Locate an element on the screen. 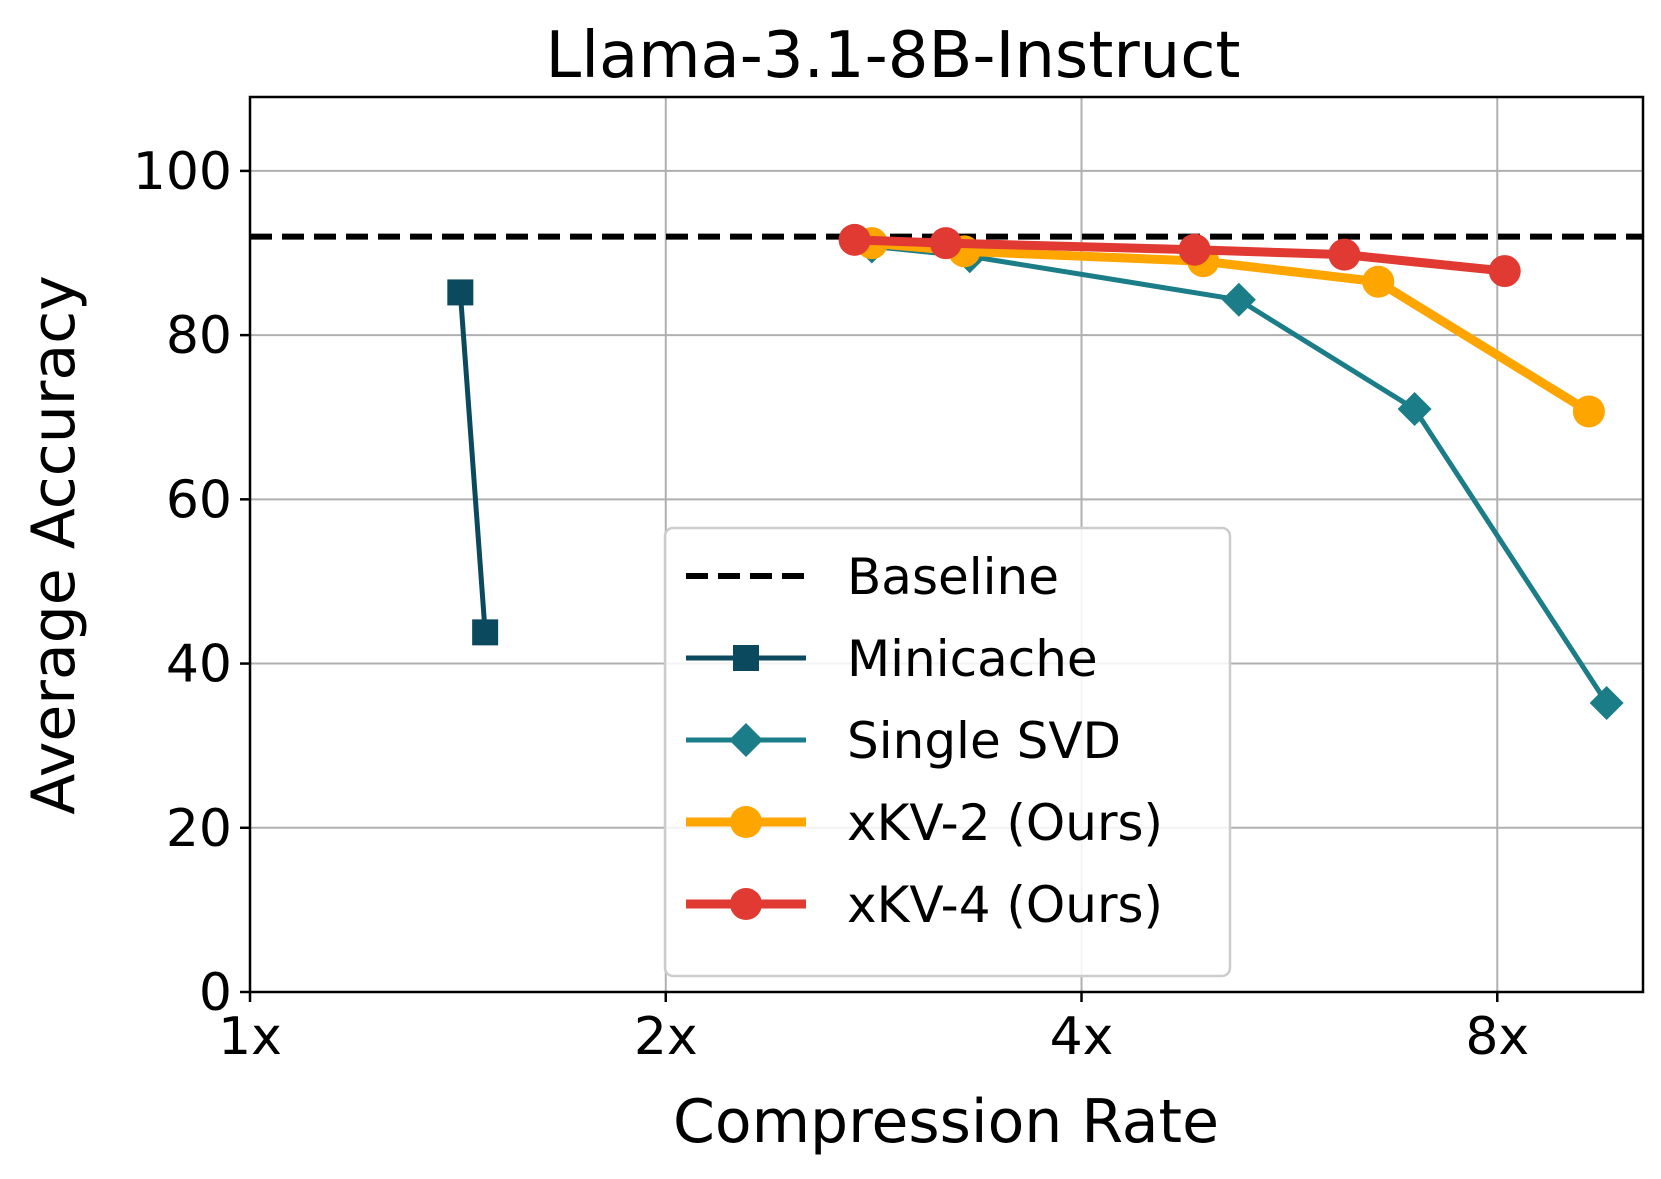  x-axis-label: Compression Rate is located at coordinates (946, 1122).